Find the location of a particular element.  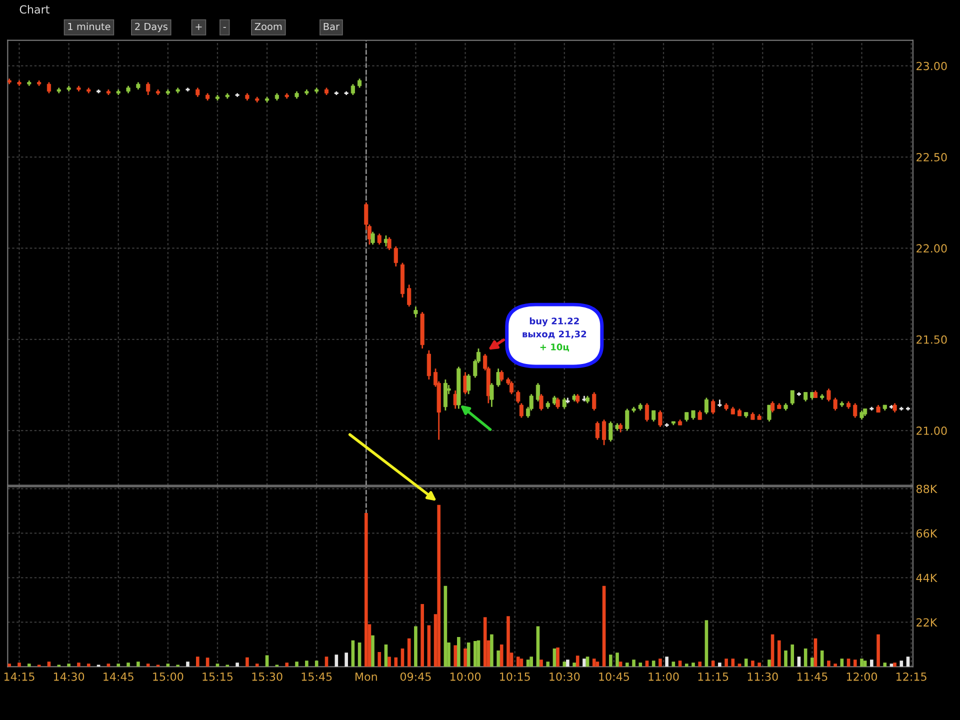

annotation: выход 21,32 is located at coordinates (554, 334).